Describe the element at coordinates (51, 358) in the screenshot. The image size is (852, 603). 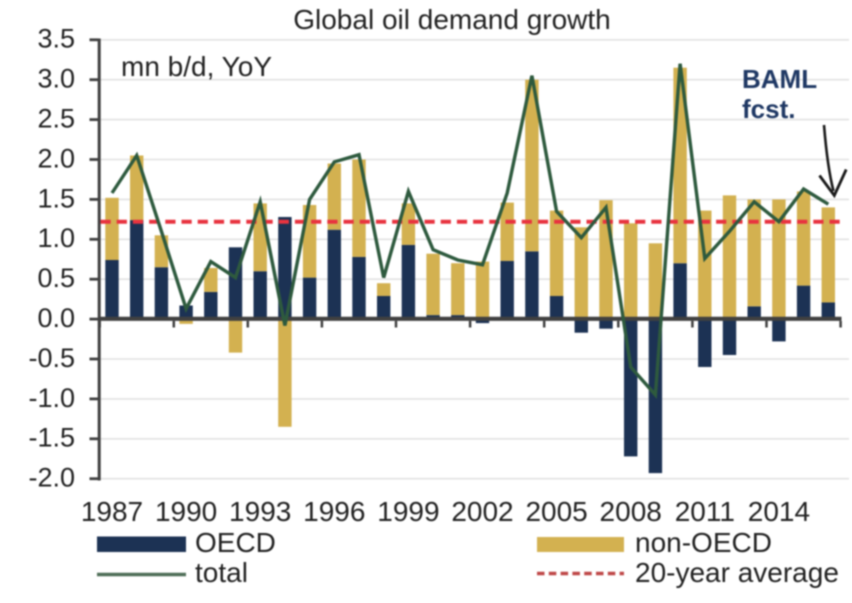
I see `svg-text: -0.5` at that location.